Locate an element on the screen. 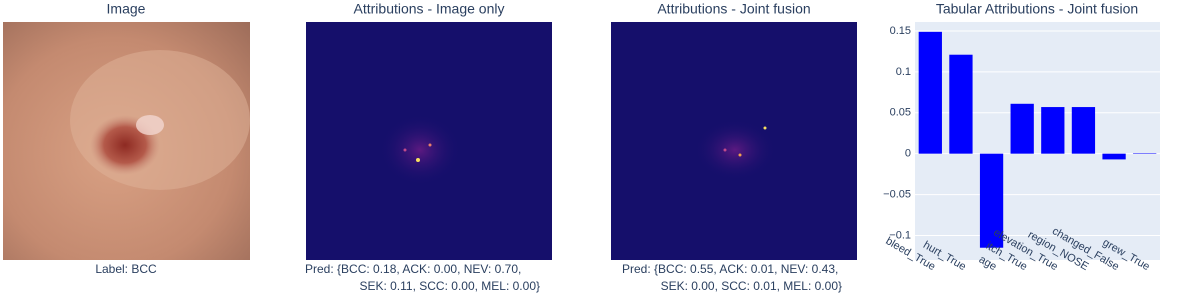 This screenshot has height=307, width=1196. y-tick-label: 0.15 is located at coordinates (900, 31).